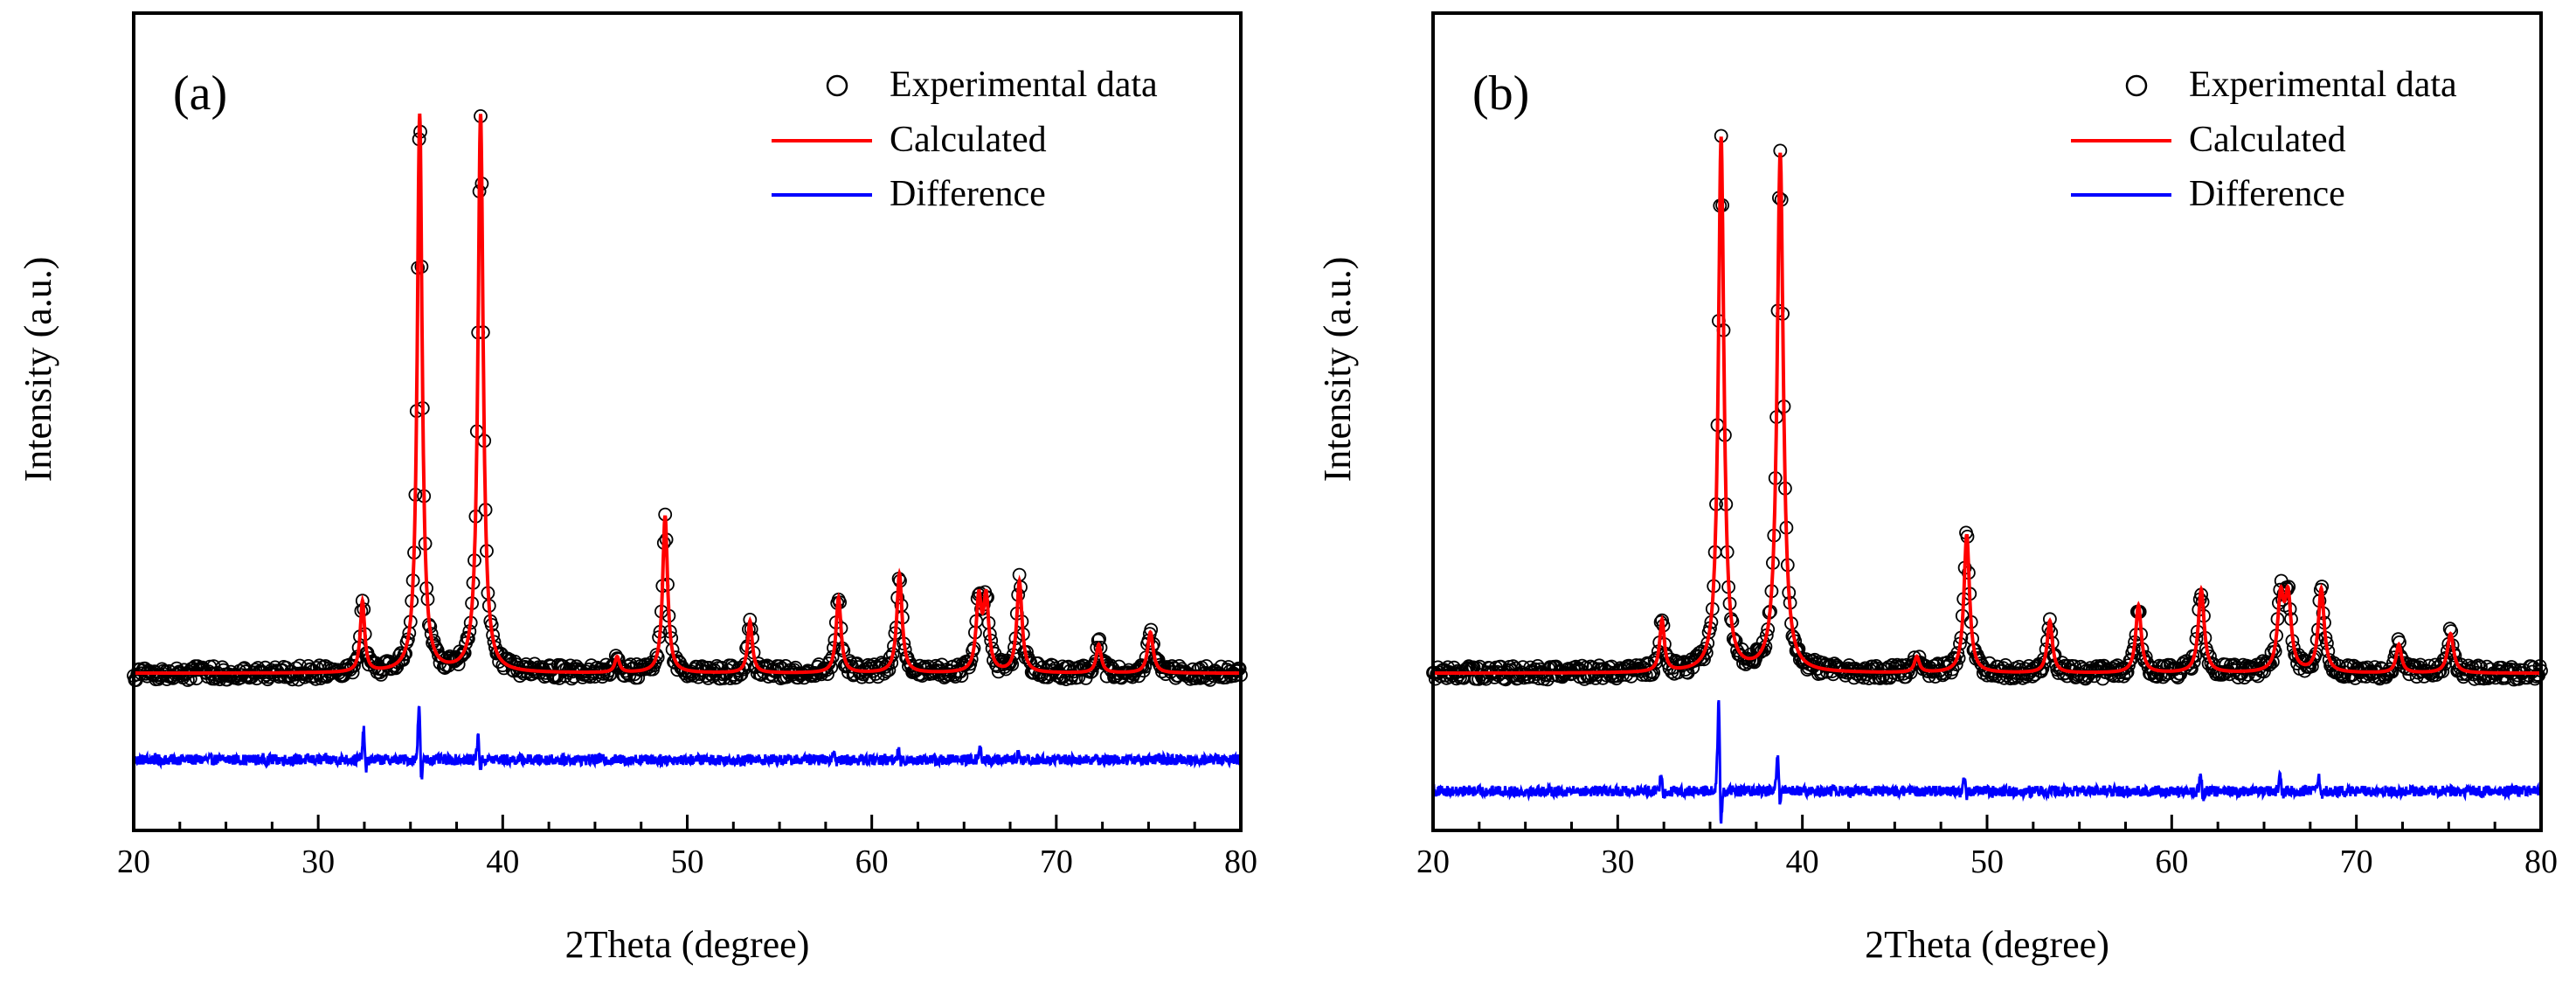 The width and height of the screenshot is (2576, 1000). I want to click on x-axis-title-a: 2Theta (degree), so click(687, 944).